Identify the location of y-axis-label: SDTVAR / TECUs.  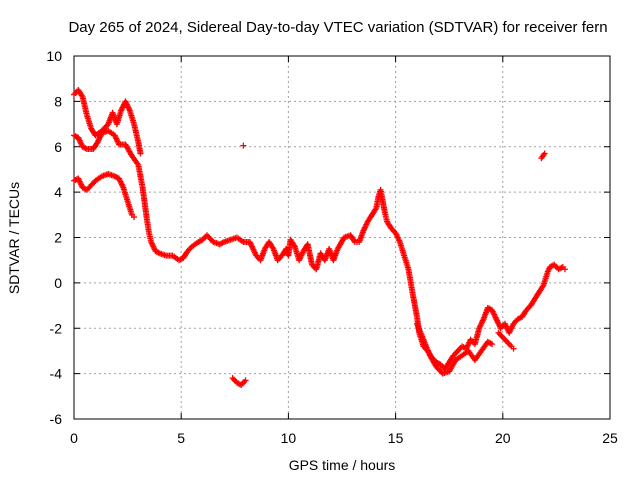
(14, 238).